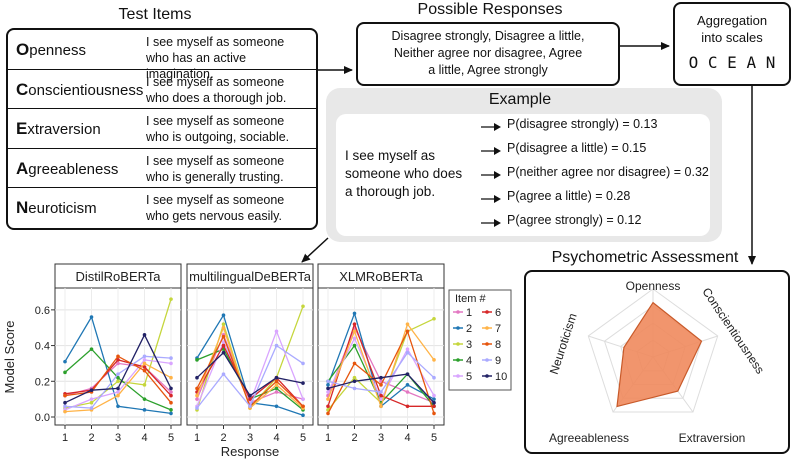 Image resolution: width=800 pixels, height=461 pixels. What do you see at coordinates (155, 14) in the screenshot?
I see `test-items-title: Test Items` at bounding box center [155, 14].